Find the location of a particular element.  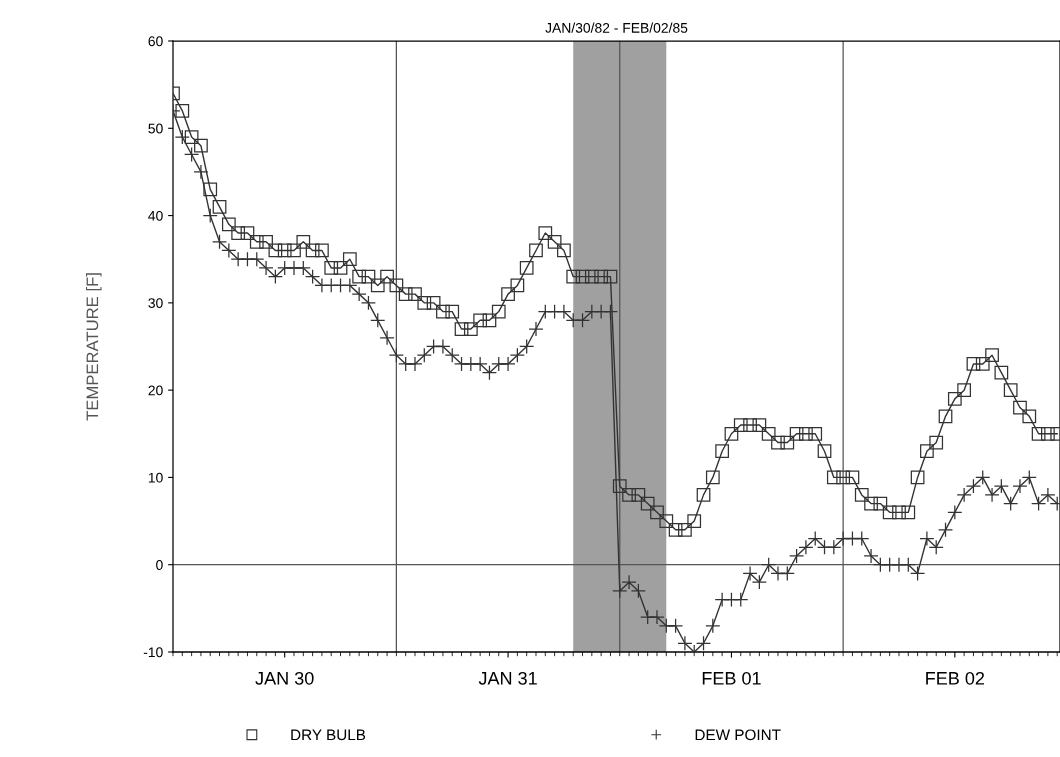

x-tick-label: FEB 02 is located at coordinates (955, 678).